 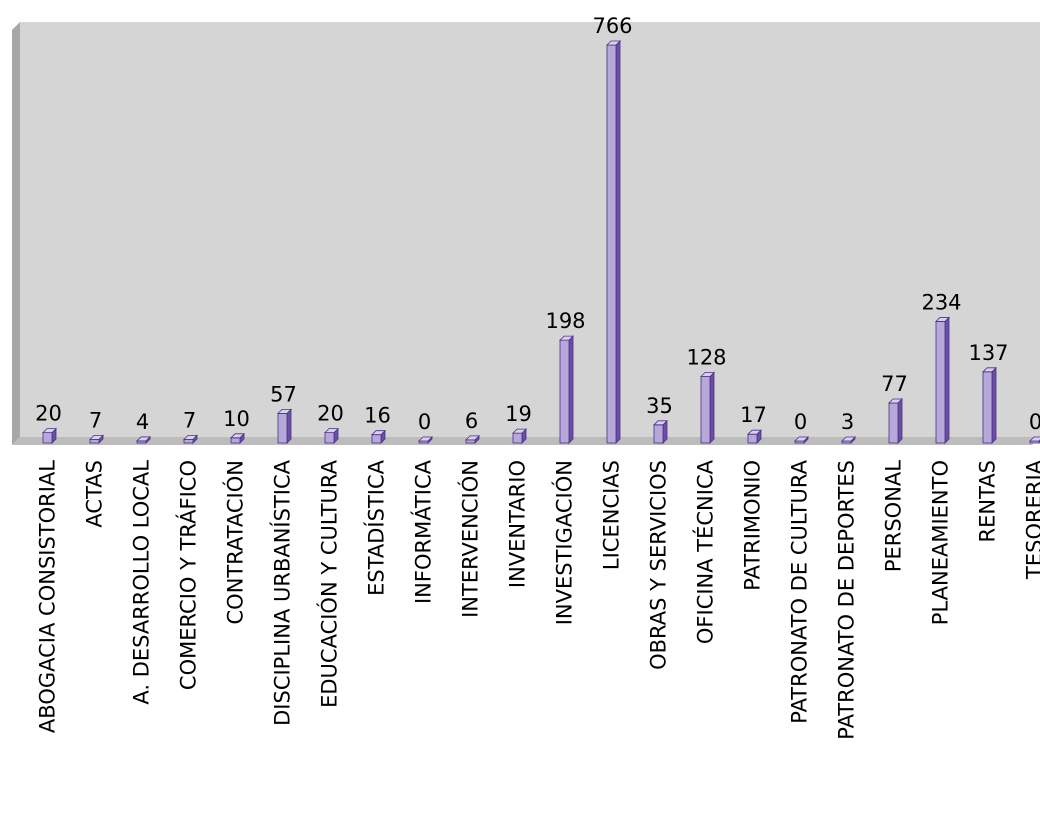 I want to click on data-label: 57, so click(x=283, y=394).